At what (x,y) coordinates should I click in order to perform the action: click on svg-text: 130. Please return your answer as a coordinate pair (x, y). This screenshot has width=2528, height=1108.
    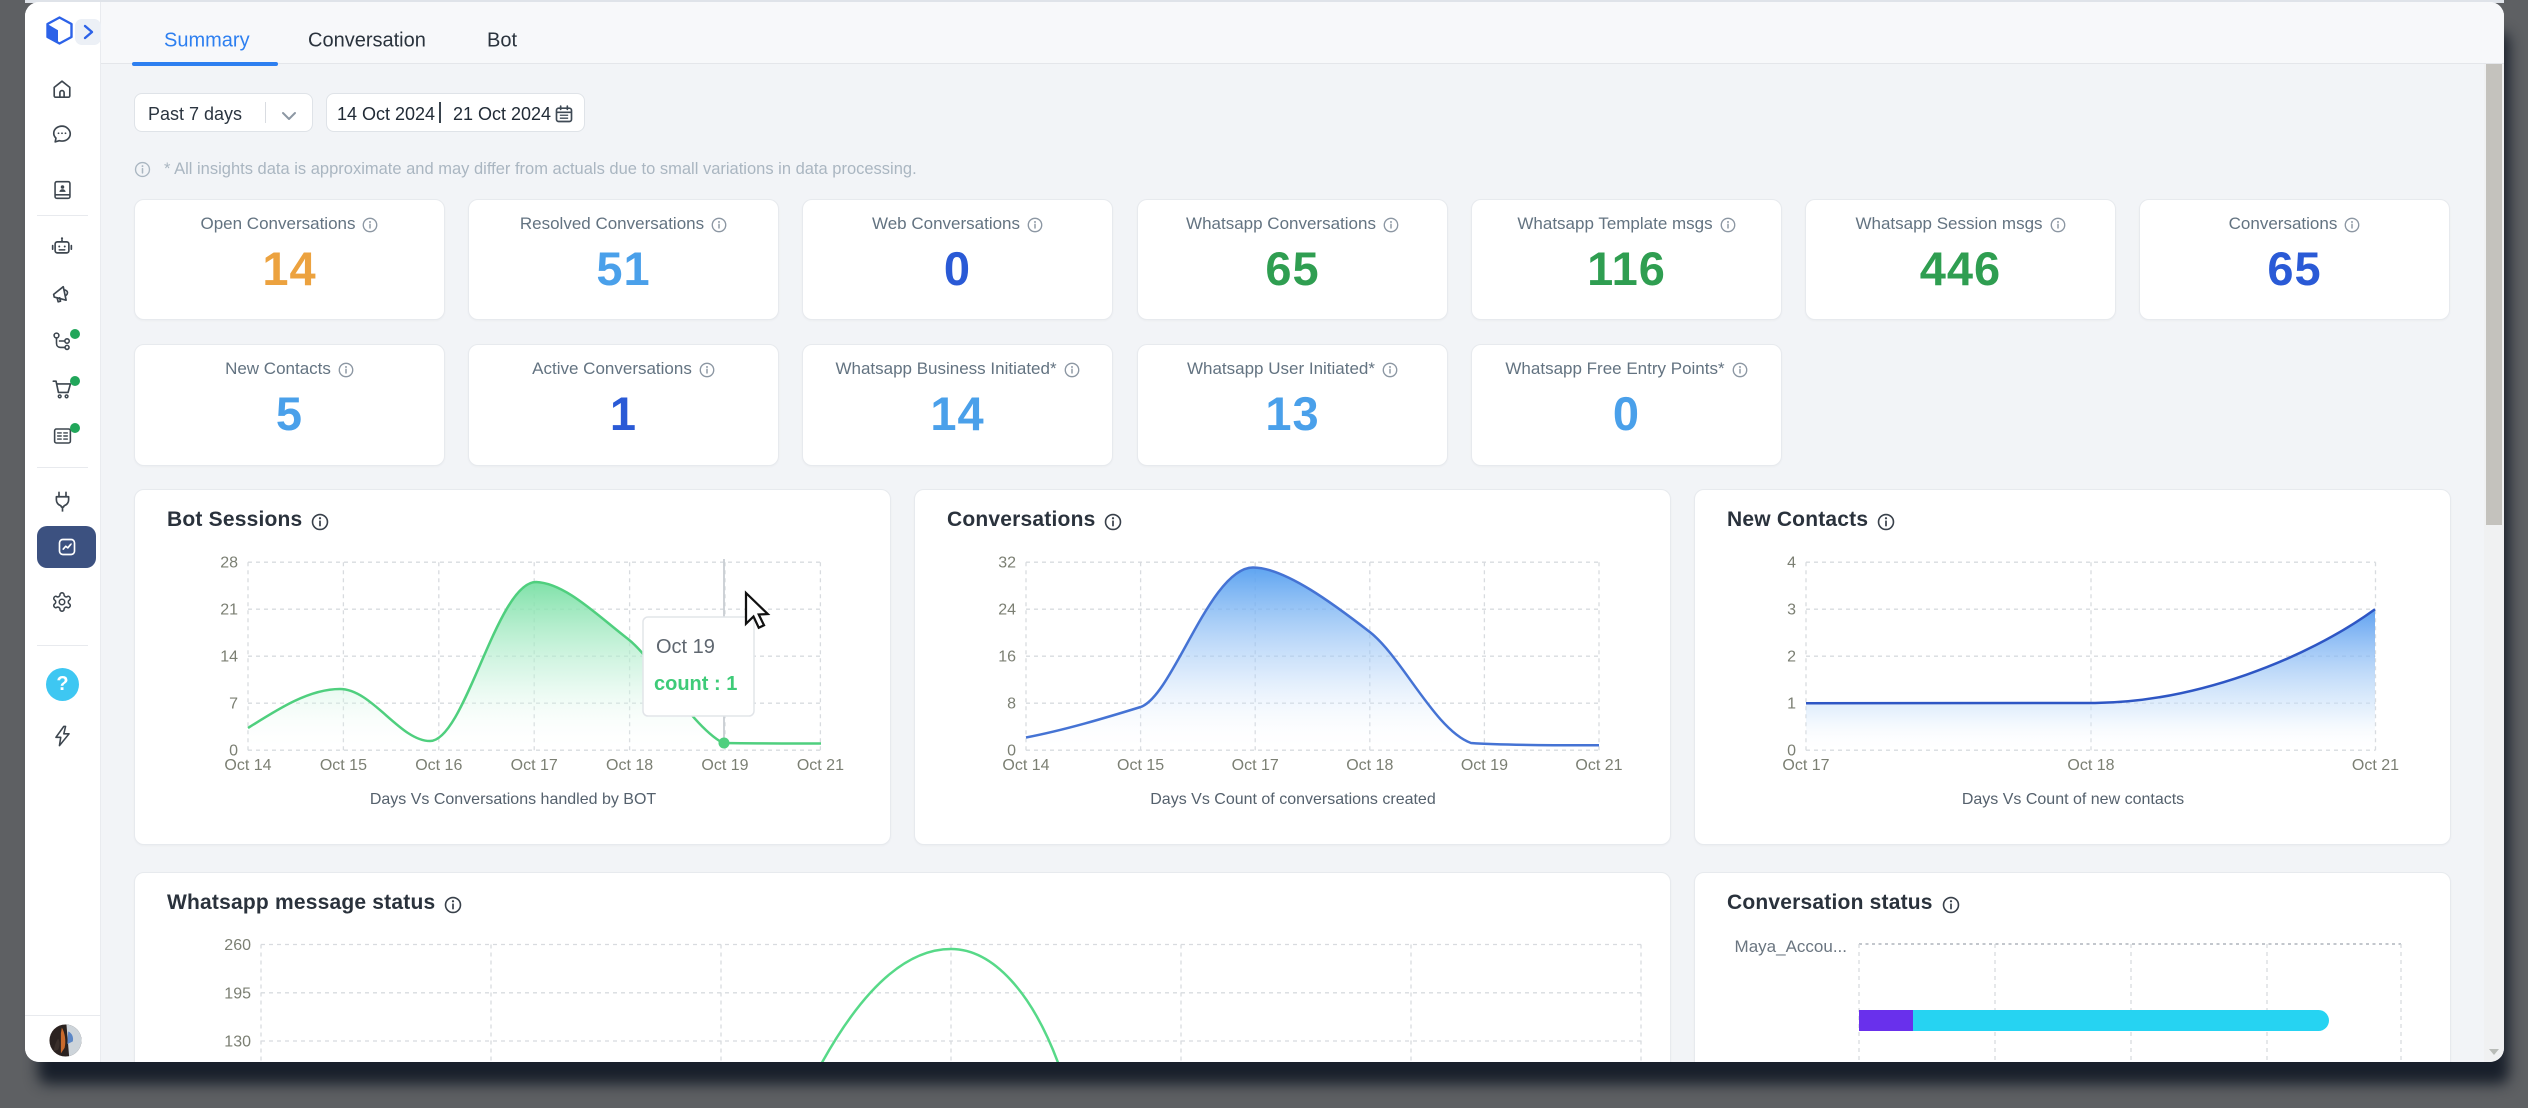
    Looking at the image, I should click on (237, 1042).